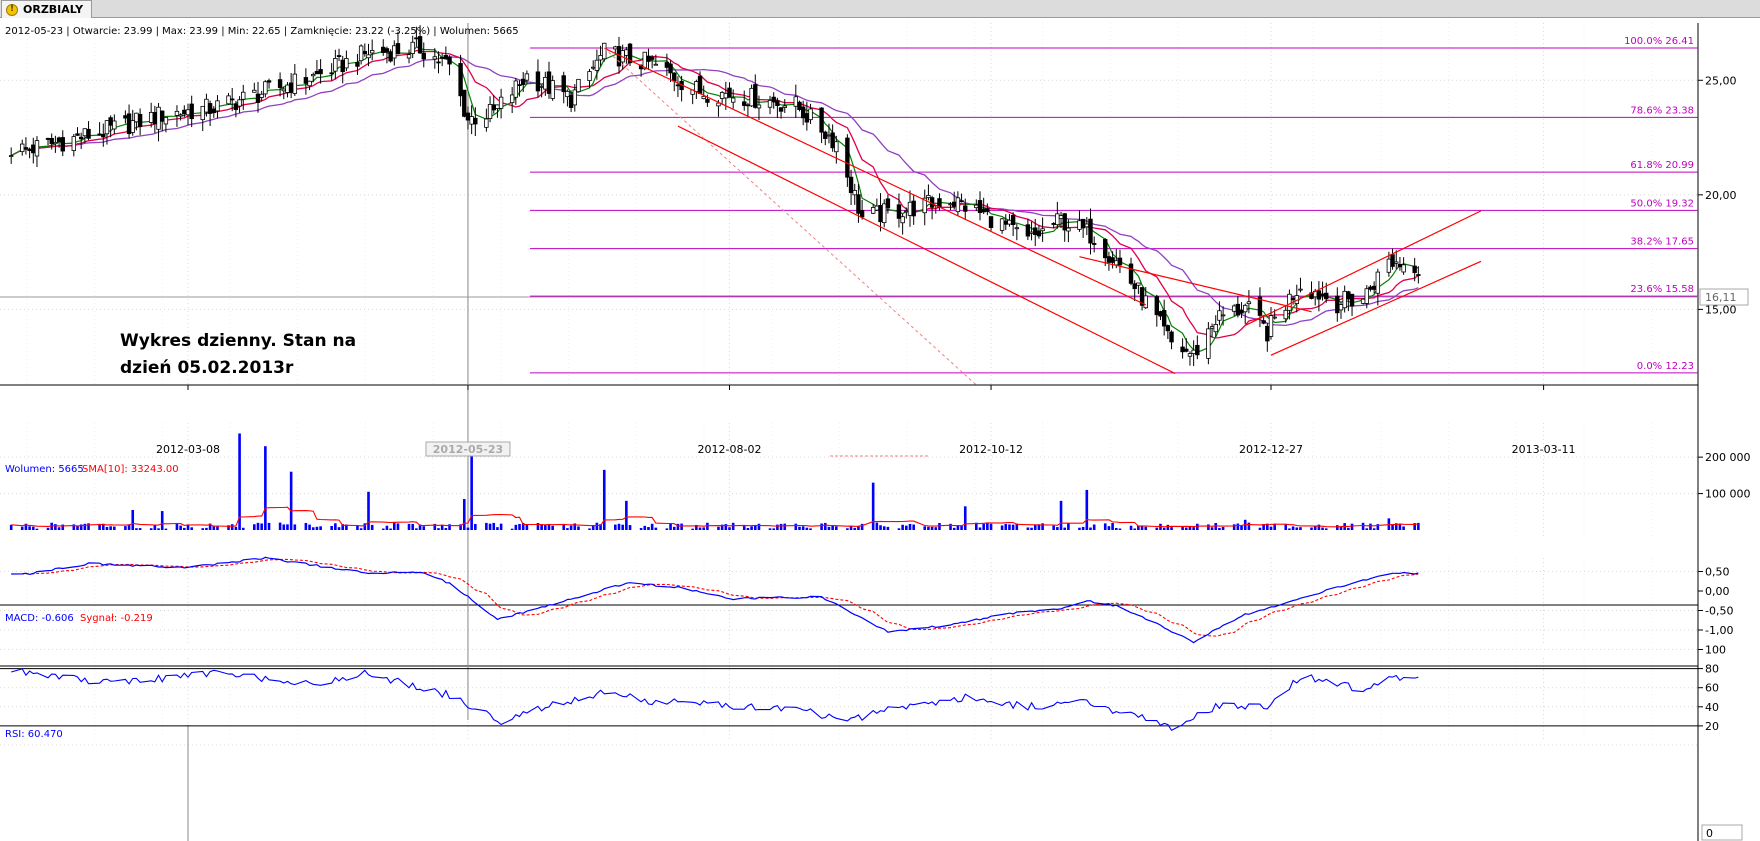 This screenshot has width=1760, height=841. I want to click on fib-level-label: 38.2% 17.65, so click(1662, 242).